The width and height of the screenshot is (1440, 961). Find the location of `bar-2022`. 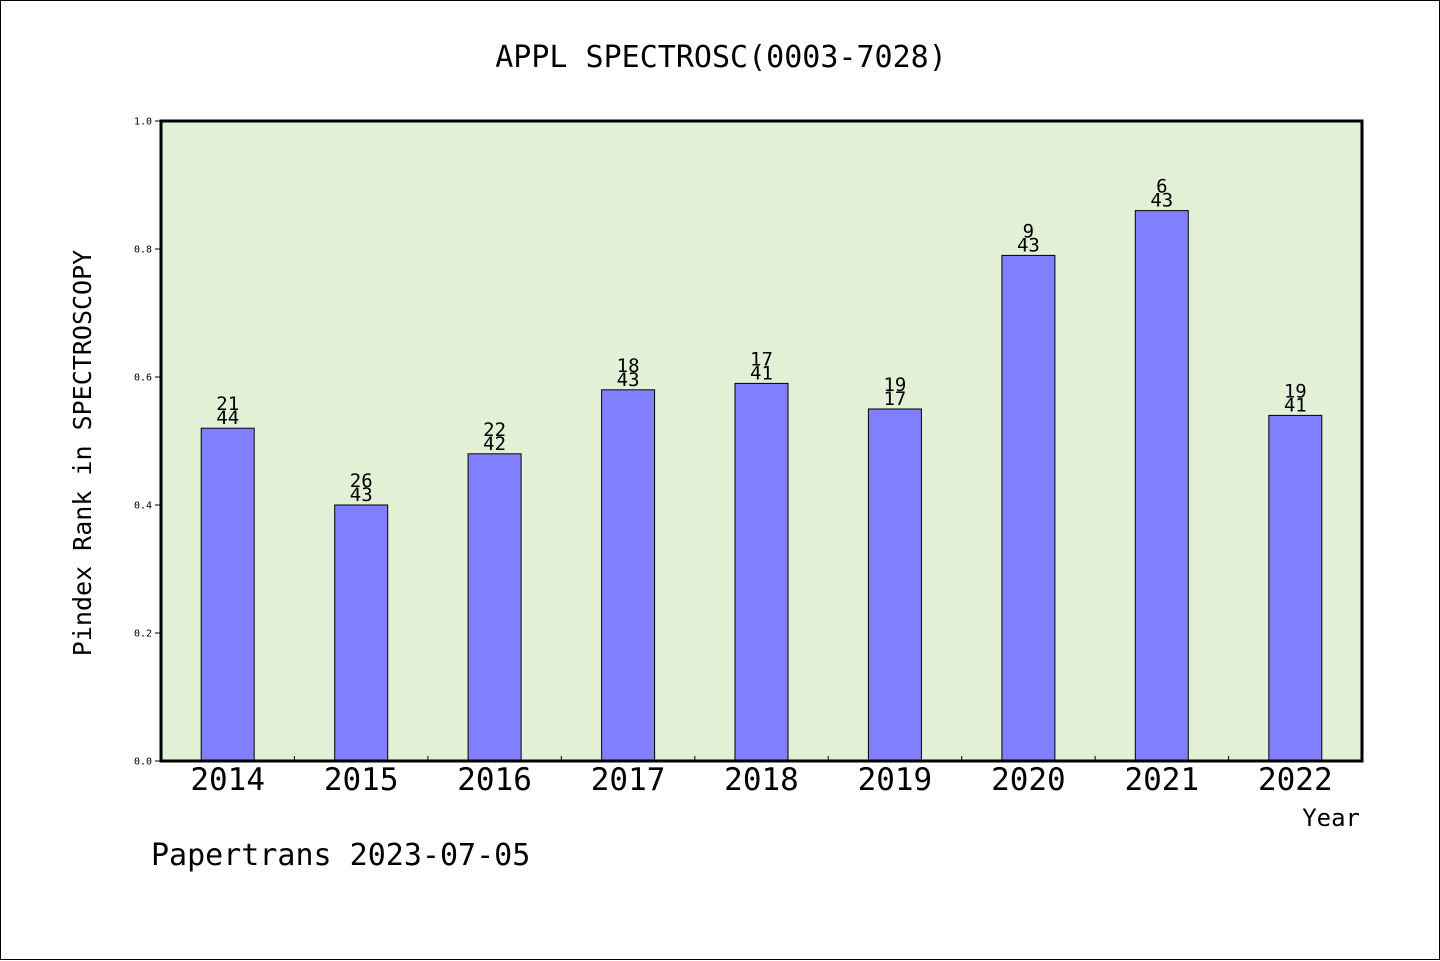

bar-2022 is located at coordinates (1295, 588).